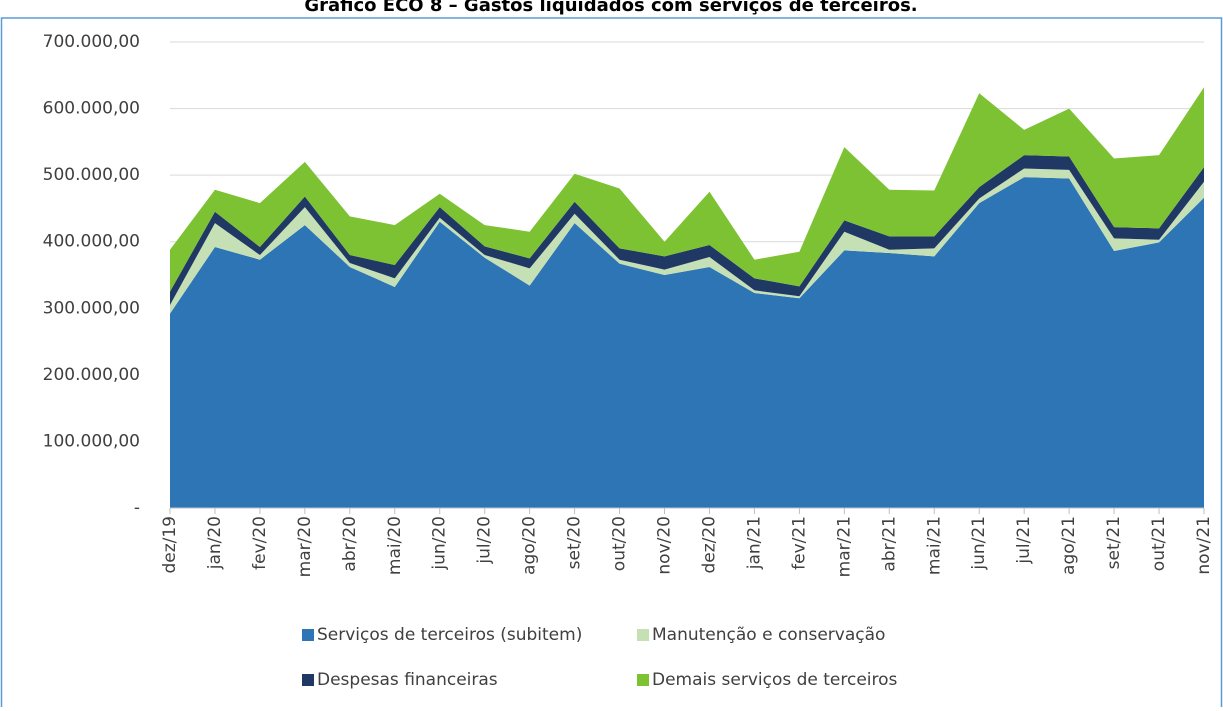 The height and width of the screenshot is (711, 1223). I want to click on legend-label: Despesas financeiras, so click(407, 680).